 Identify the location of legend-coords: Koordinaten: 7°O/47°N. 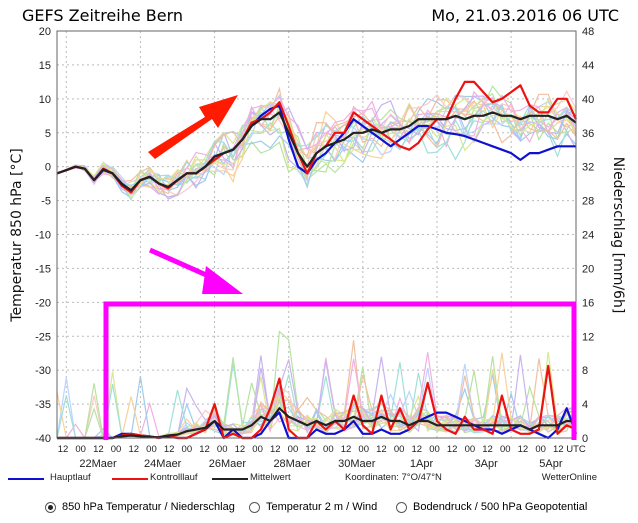
(393, 477).